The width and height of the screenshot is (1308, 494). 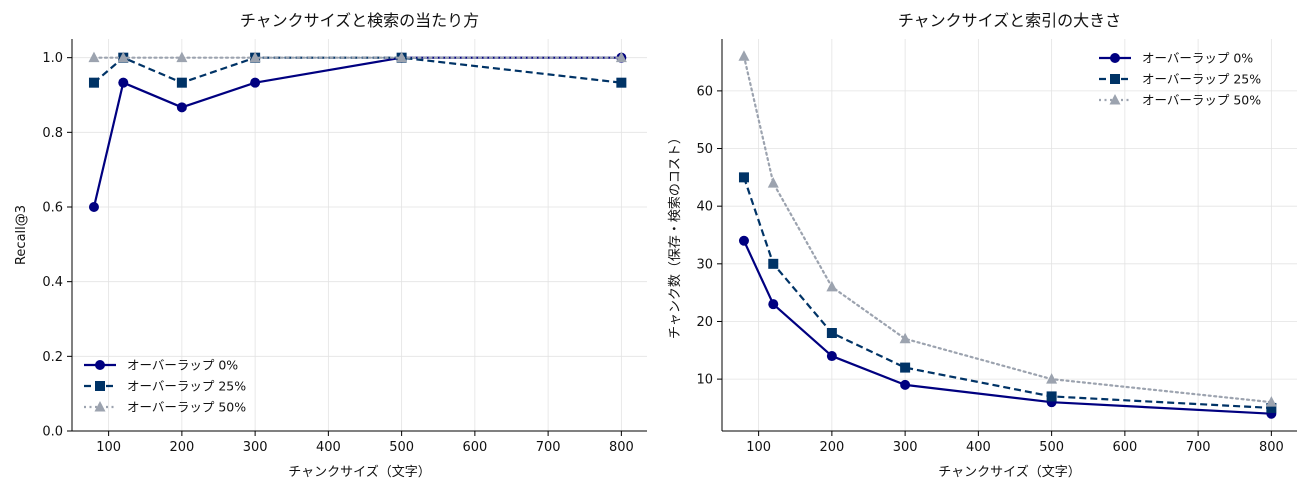 I want to click on chart-title: チャンクサイズと検索の当たり方, so click(x=359, y=20).